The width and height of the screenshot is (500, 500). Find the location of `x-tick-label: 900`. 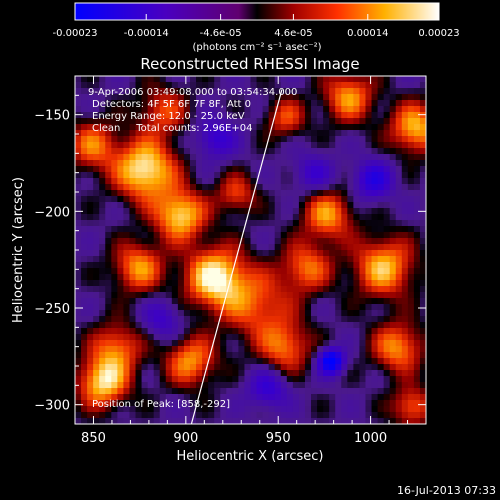

x-tick-label: 900 is located at coordinates (185, 438).